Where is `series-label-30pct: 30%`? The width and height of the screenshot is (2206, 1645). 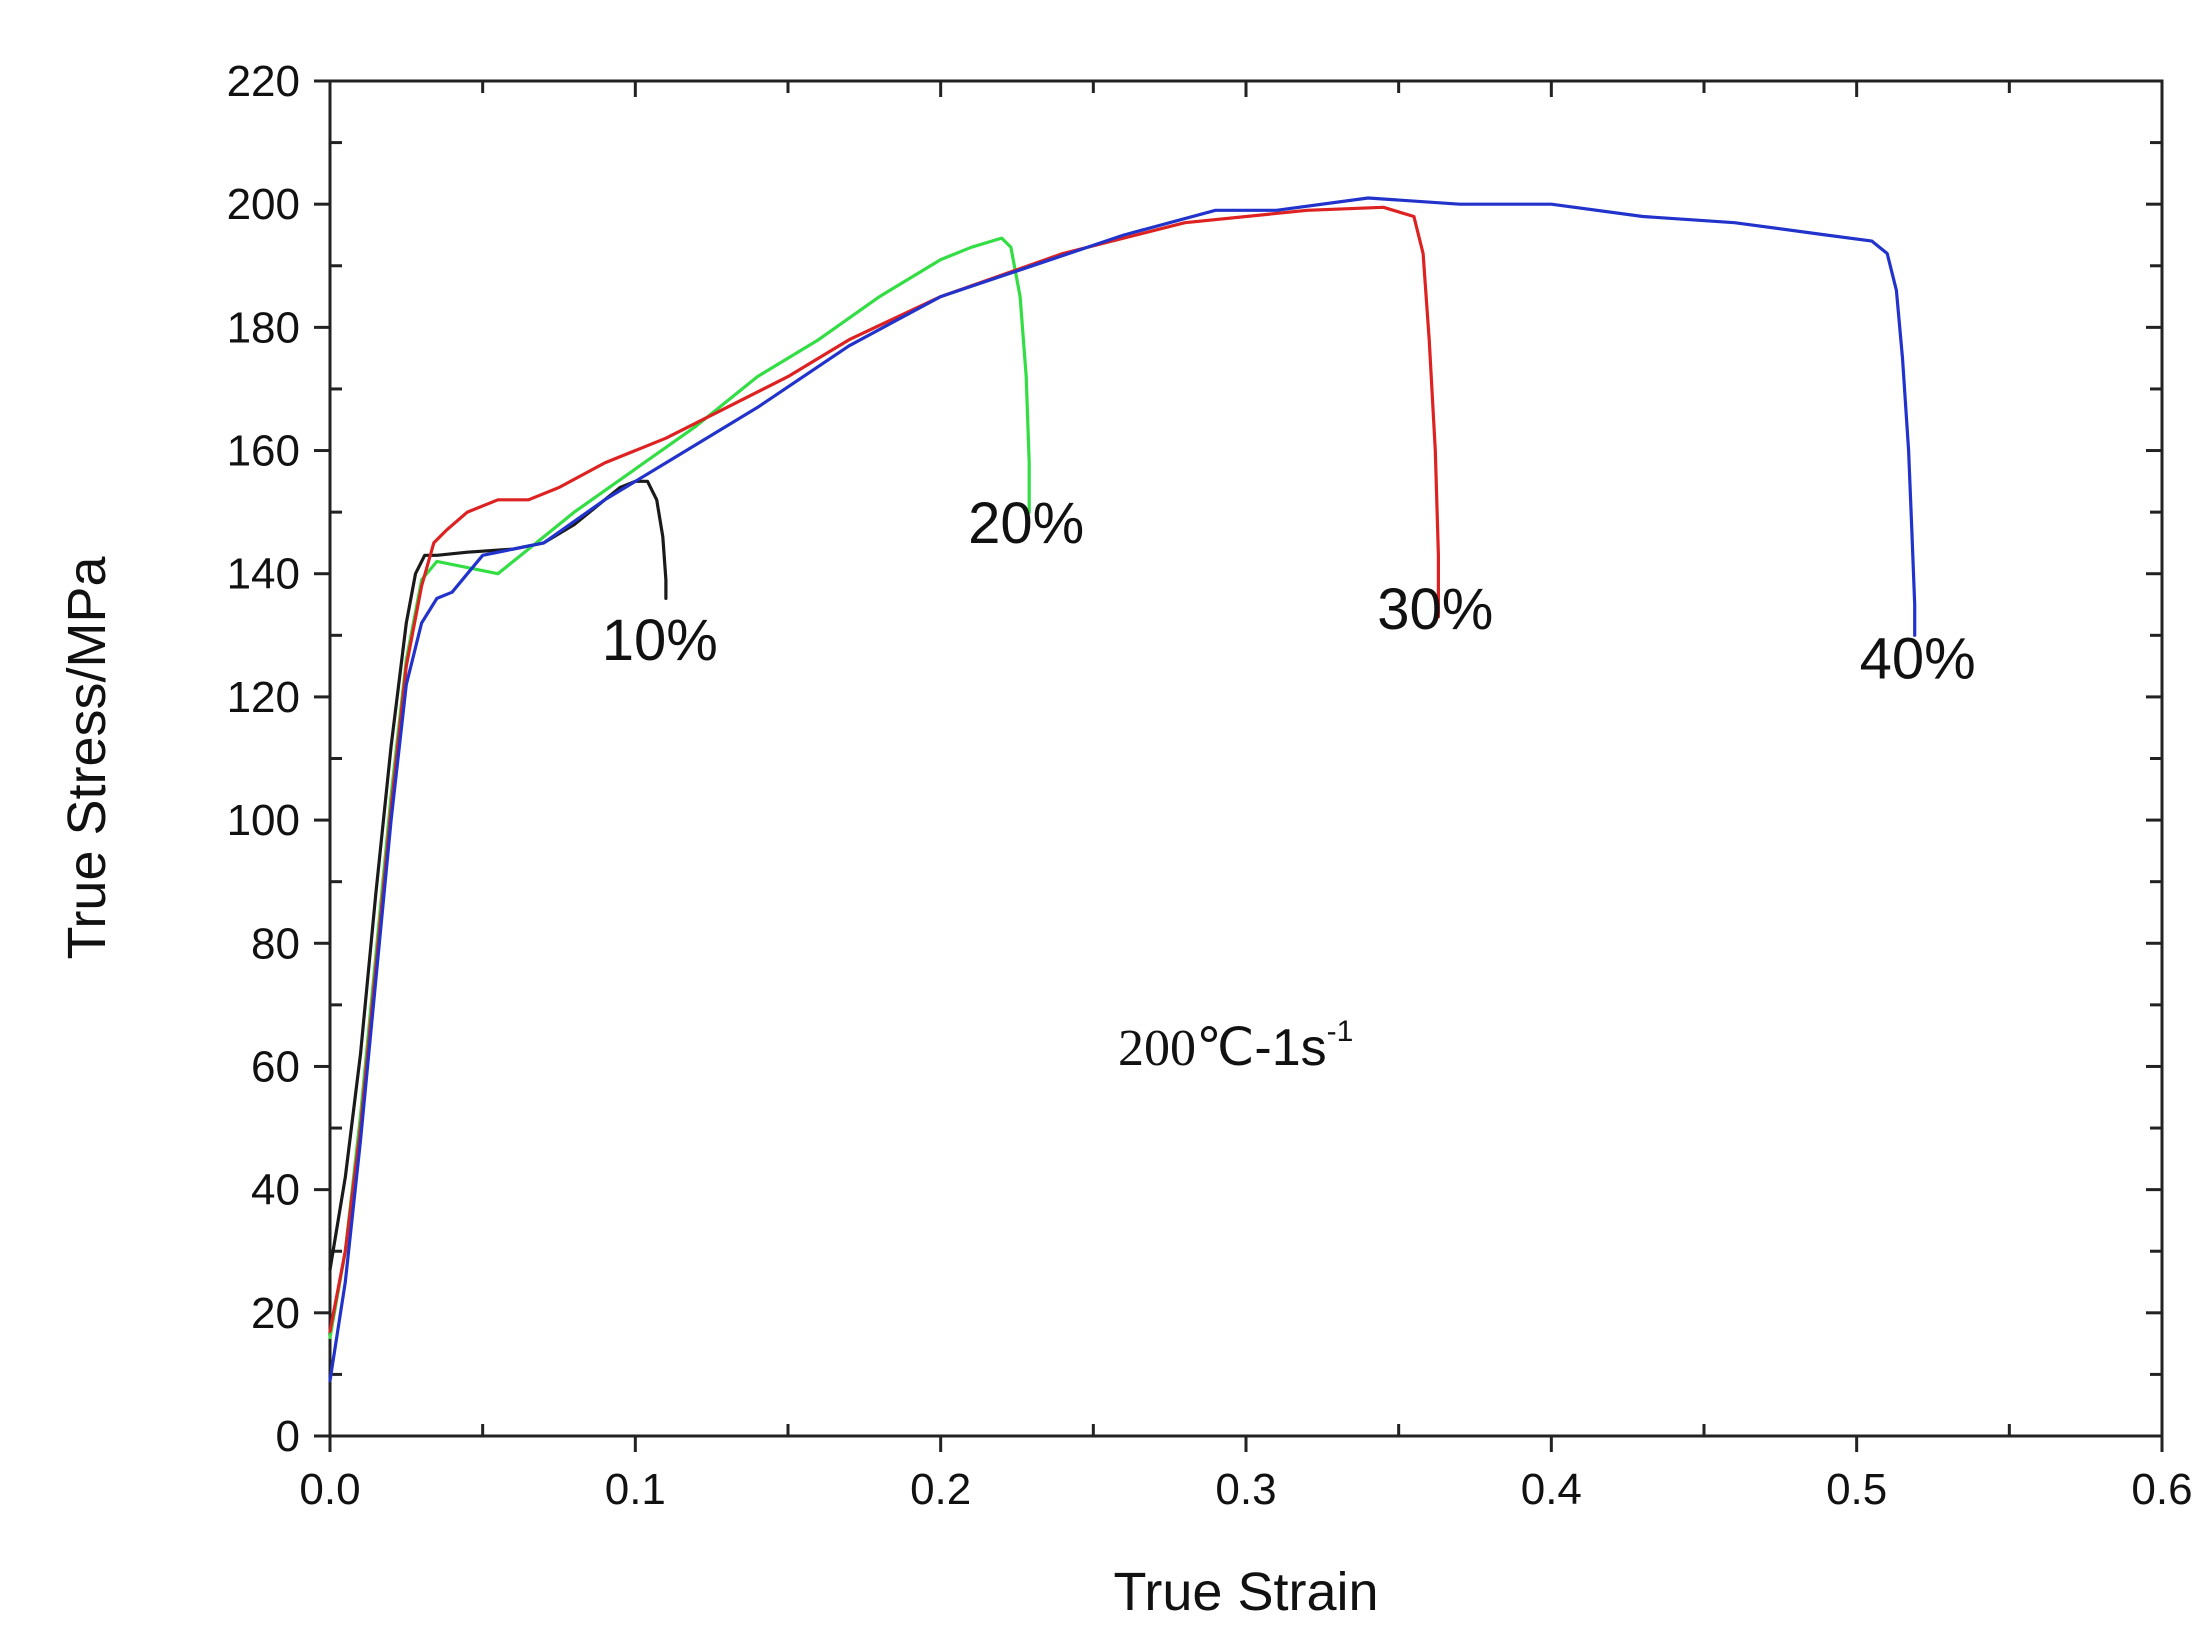
series-label-30pct: 30% is located at coordinates (1435, 609).